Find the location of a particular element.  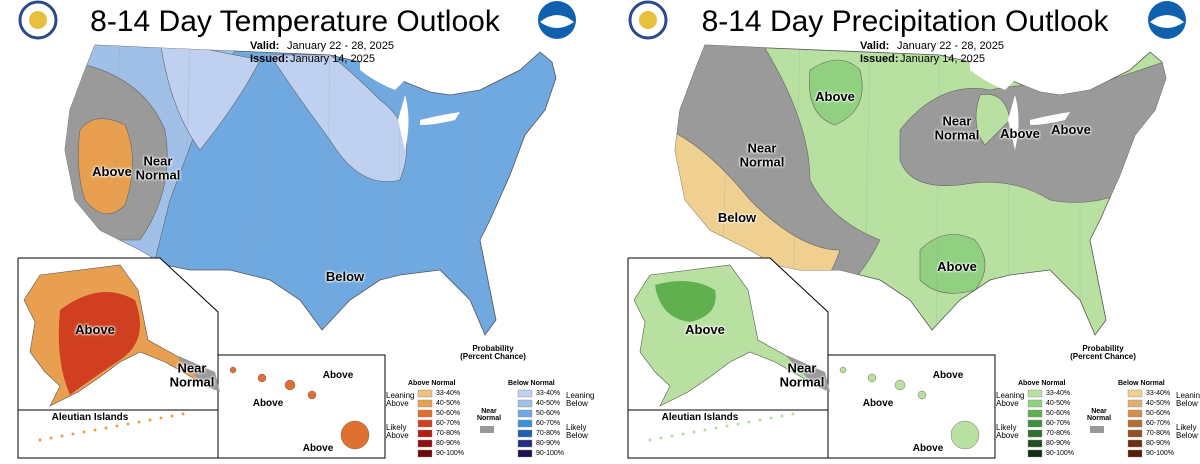

panhandle is located at coordinates (197, 373).